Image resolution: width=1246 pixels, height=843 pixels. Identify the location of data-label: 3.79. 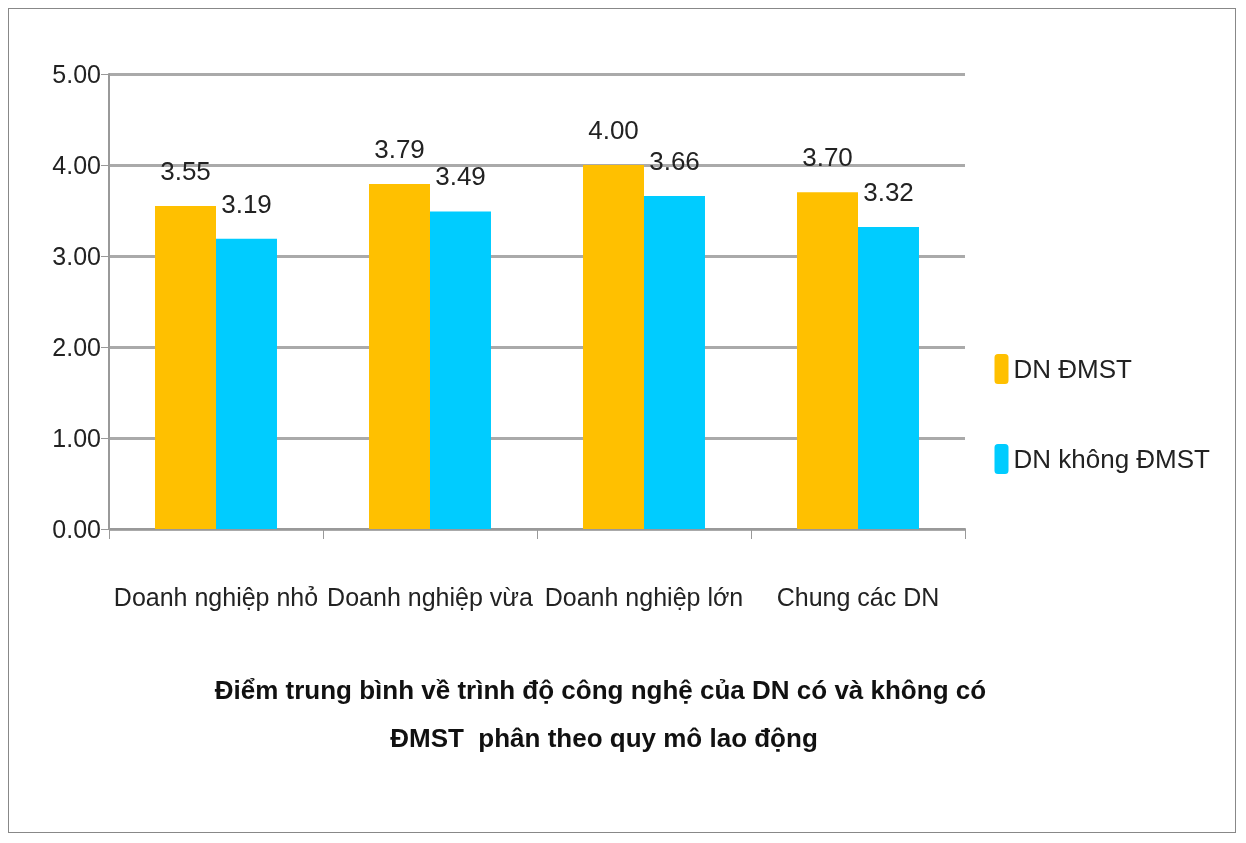
(399, 149).